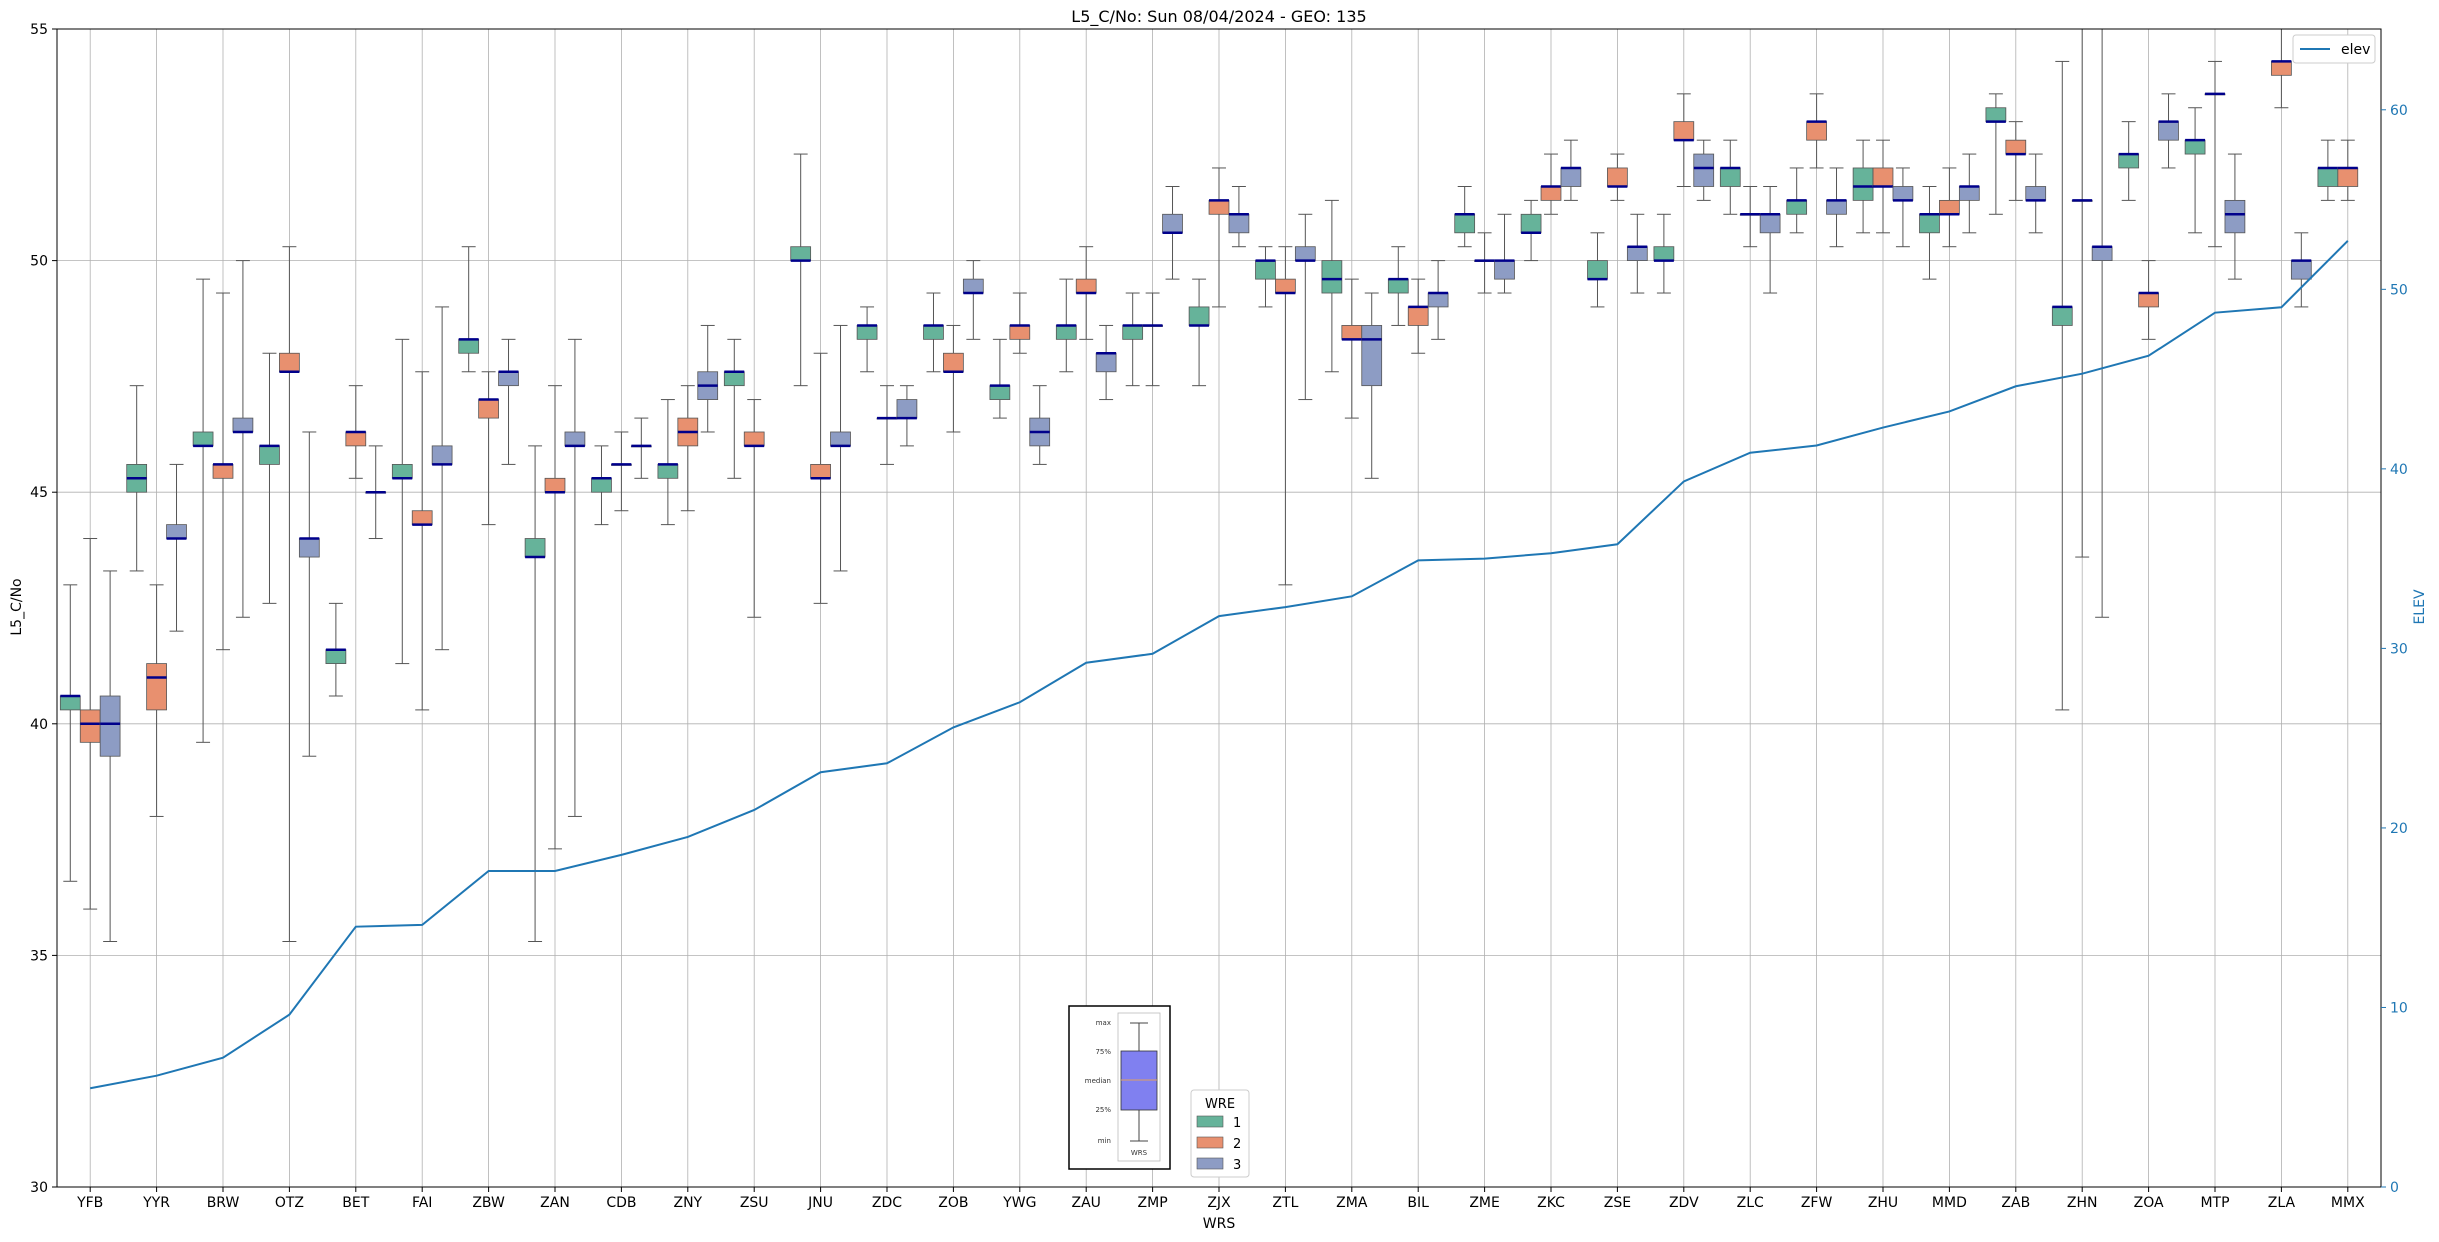  I want to click on x-tick-label: ZKC, so click(1551, 1203).